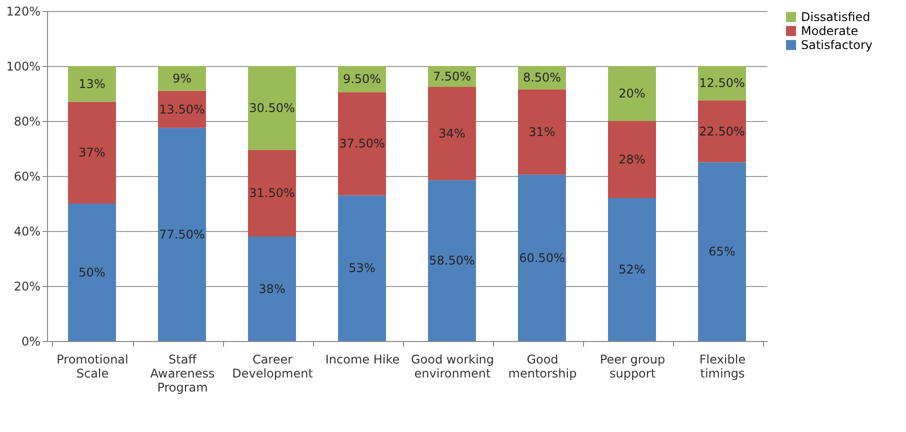 The height and width of the screenshot is (432, 906). I want to click on x-tick-label: Good working environment, so click(452, 366).